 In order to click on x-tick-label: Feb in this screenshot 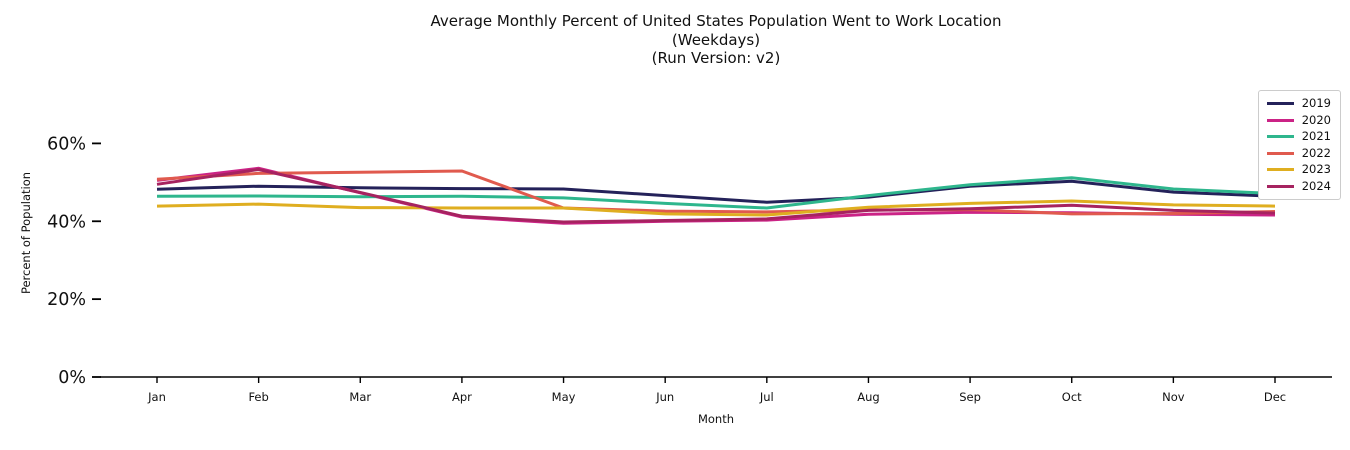, I will do `click(258, 397)`.